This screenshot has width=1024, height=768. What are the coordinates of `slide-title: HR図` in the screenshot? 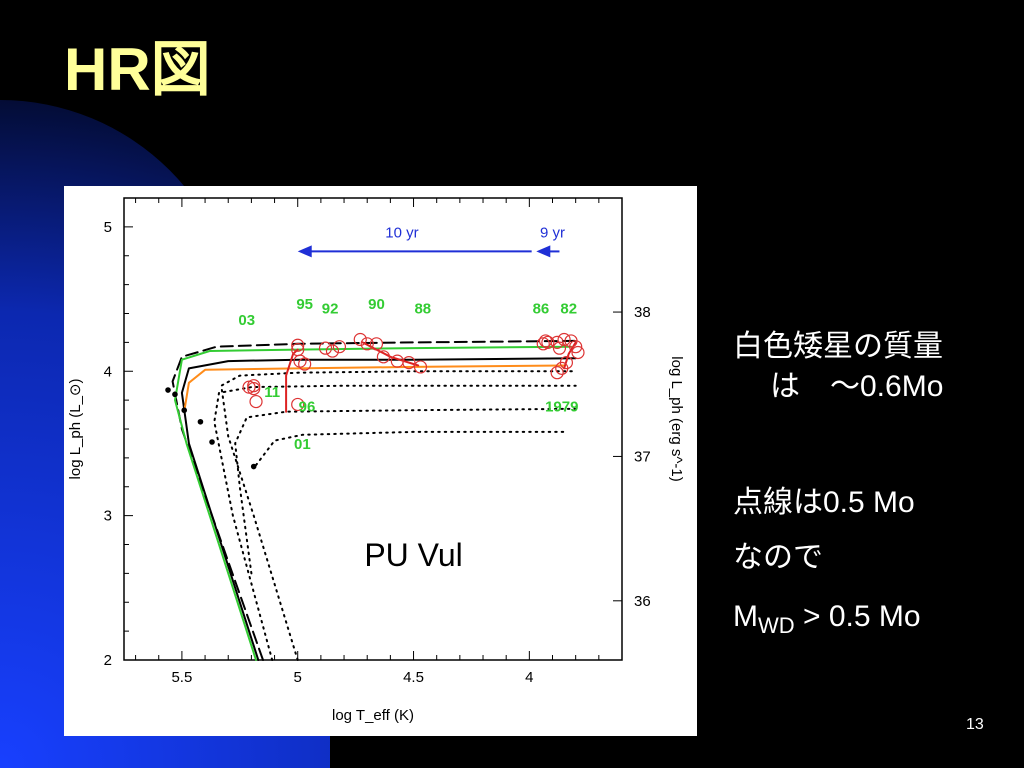 It's located at (137, 69).